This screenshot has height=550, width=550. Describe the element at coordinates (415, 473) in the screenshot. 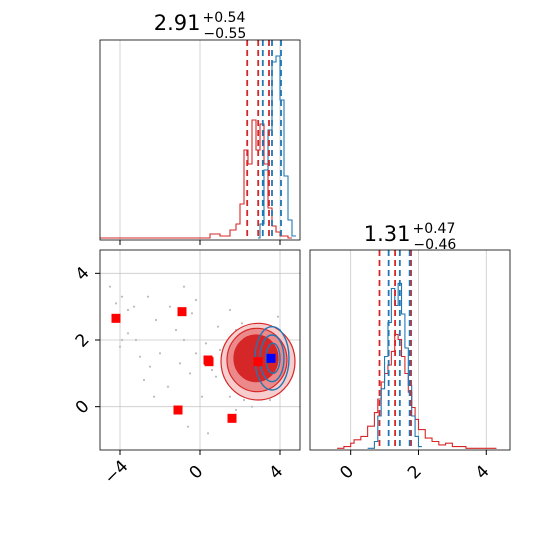

I see `tick-label-right-x-1: 2` at that location.